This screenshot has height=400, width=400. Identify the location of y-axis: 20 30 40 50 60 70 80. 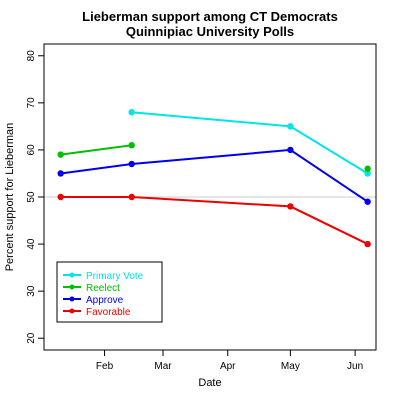
(35, 197).